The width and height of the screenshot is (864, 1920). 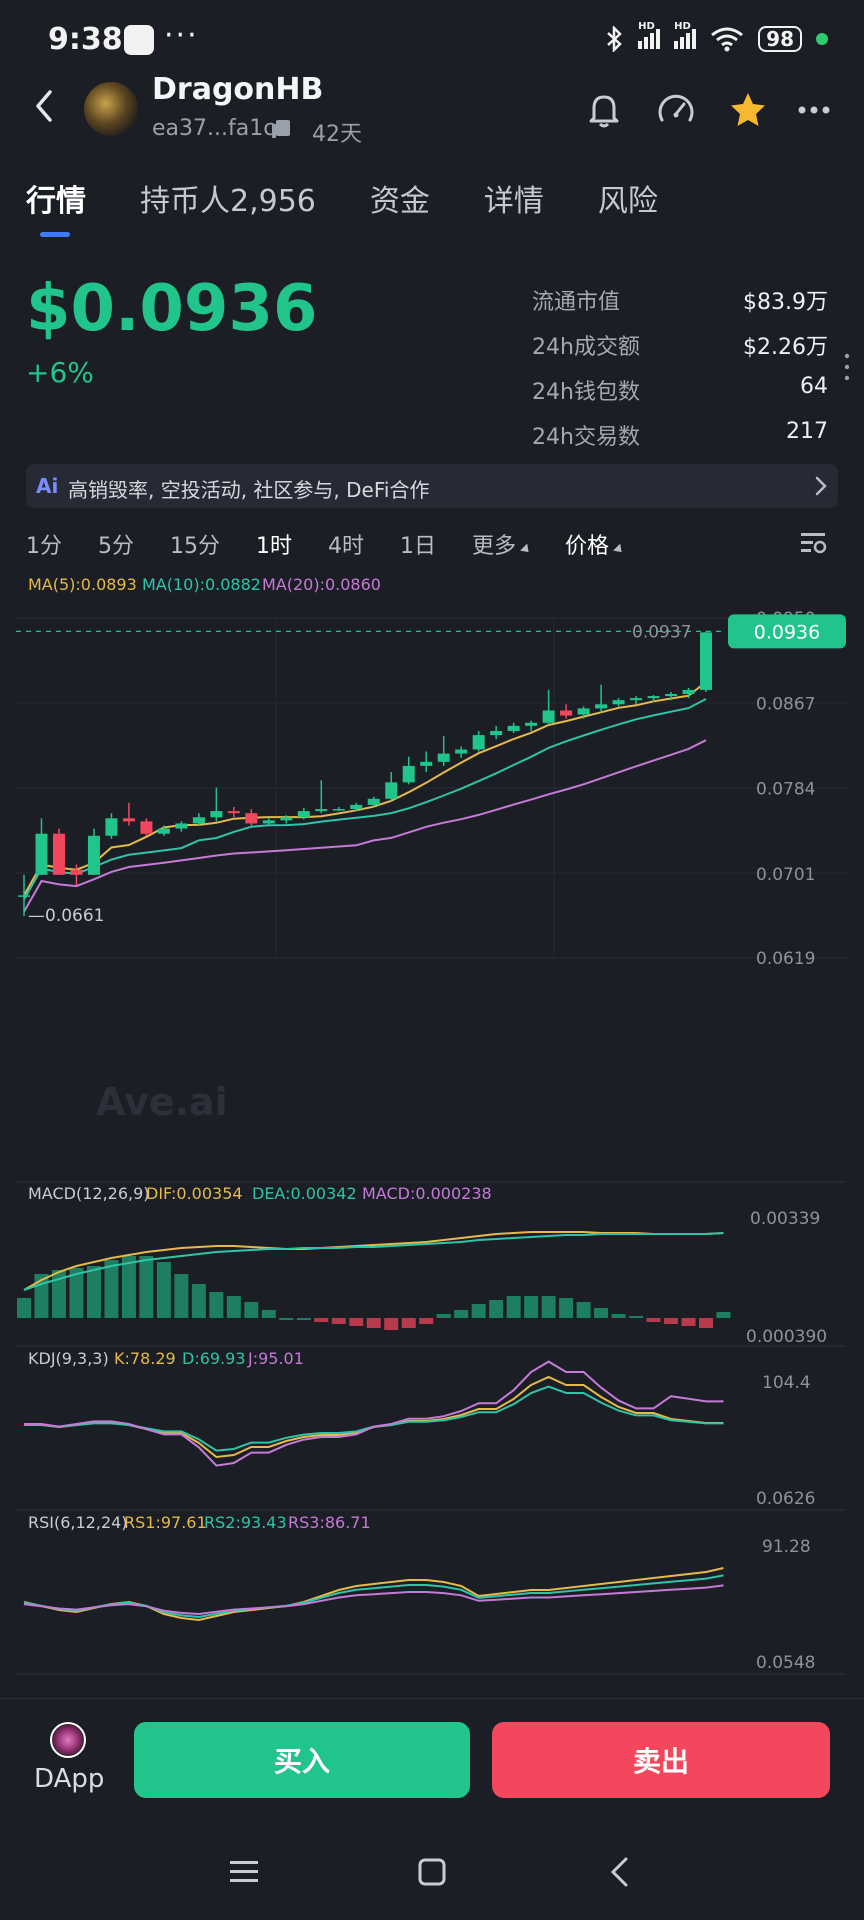 I want to click on price-y-tick: 0.0619, so click(x=785, y=959).